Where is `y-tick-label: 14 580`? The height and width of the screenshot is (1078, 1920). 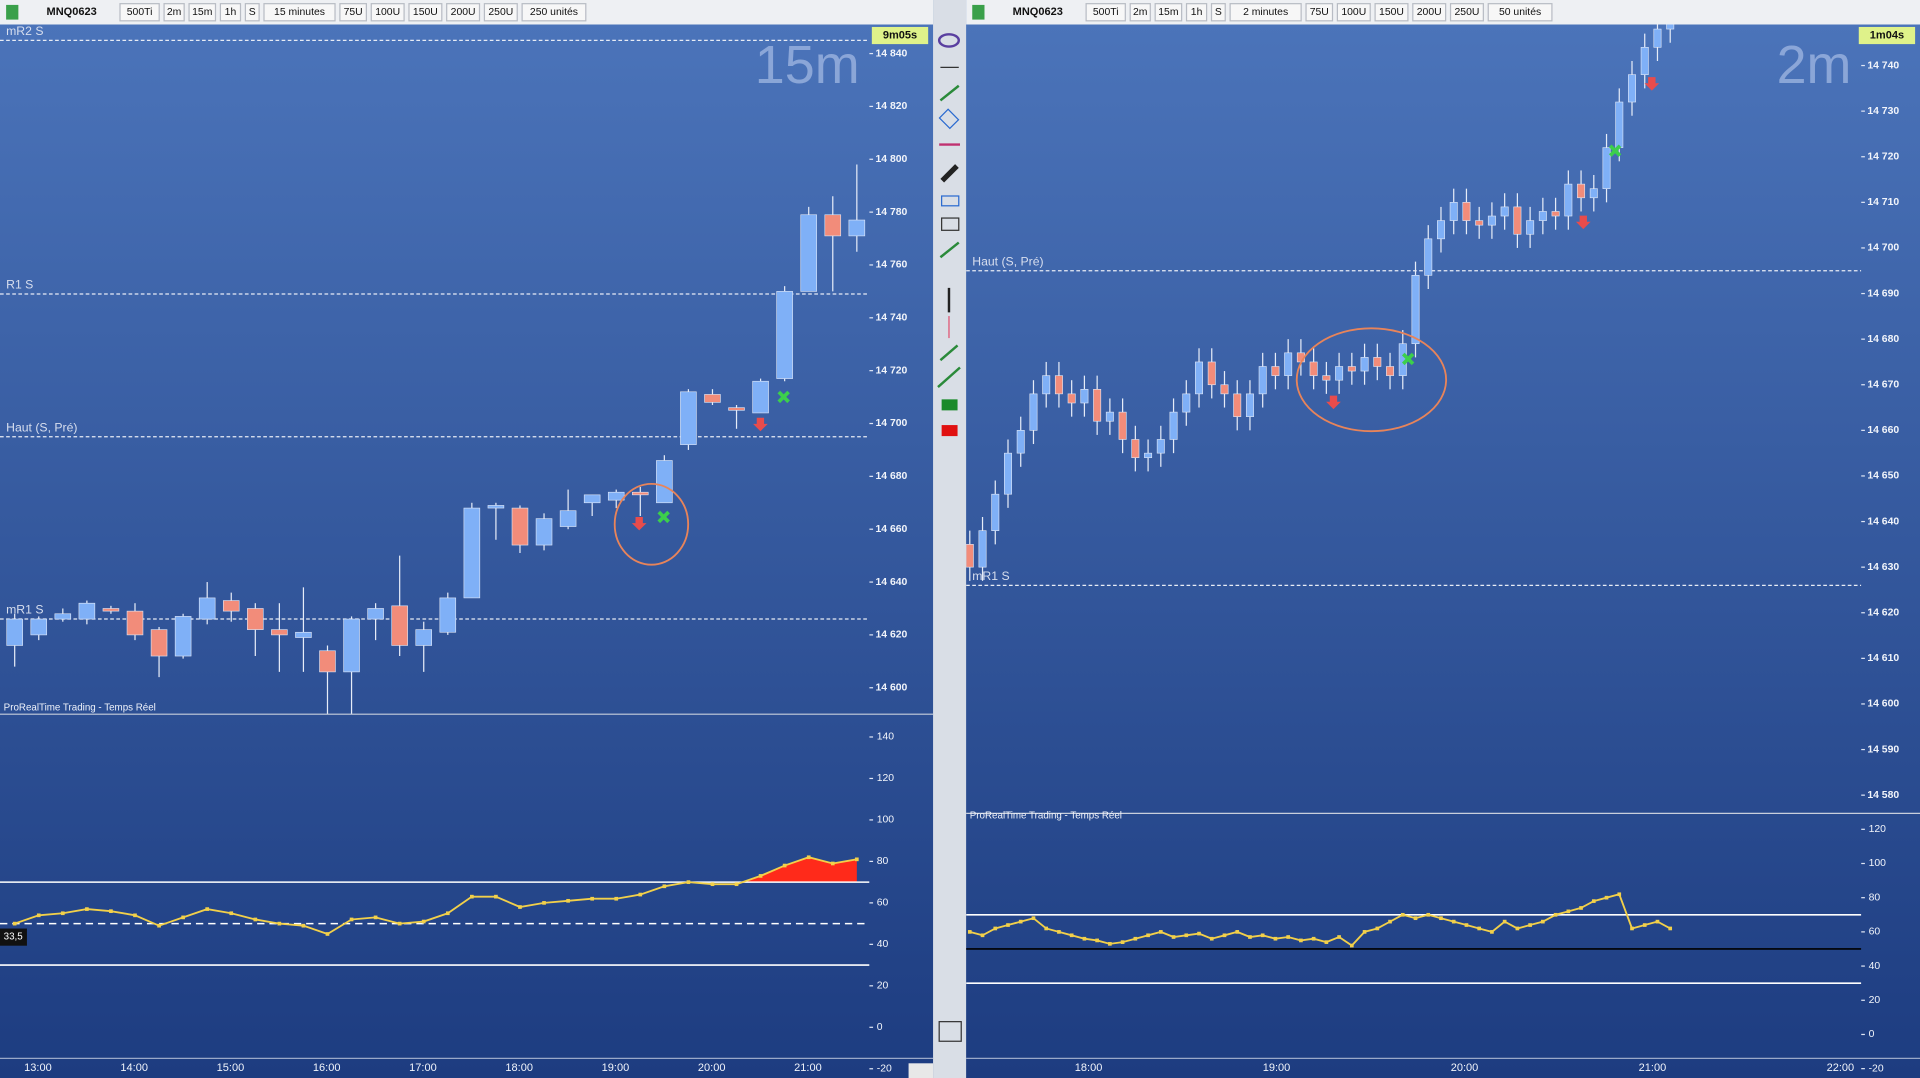 y-tick-label: 14 580 is located at coordinates (1883, 795).